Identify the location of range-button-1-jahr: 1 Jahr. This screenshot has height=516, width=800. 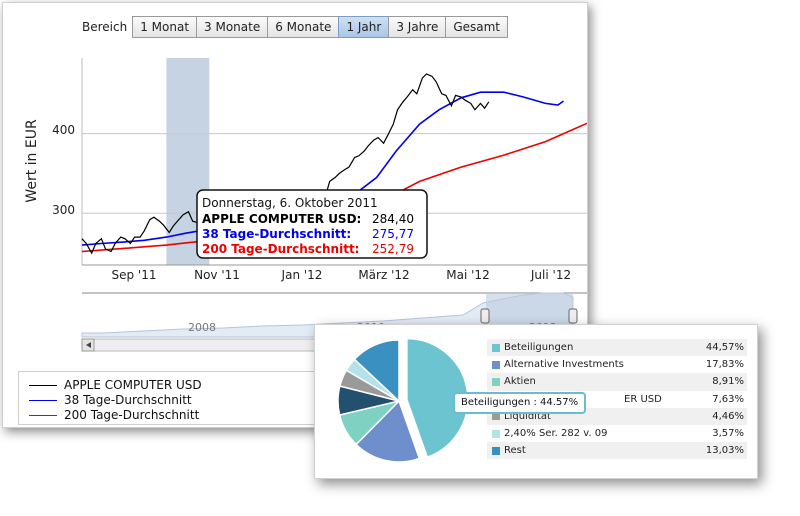
(364, 27).